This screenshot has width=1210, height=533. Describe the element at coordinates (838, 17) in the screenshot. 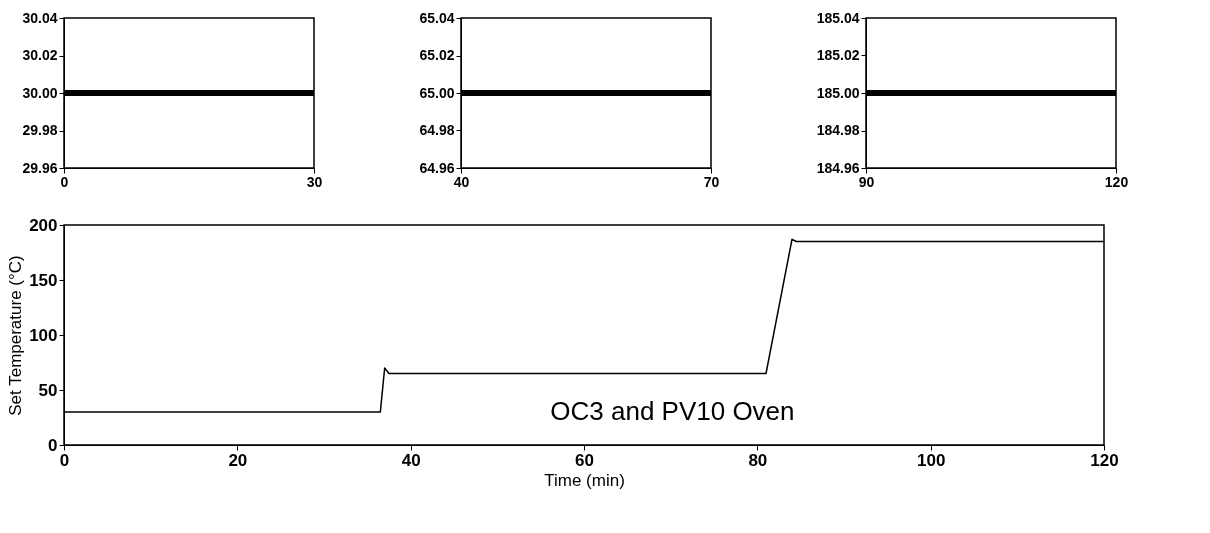

I see `y-tick-label: 185.04` at that location.